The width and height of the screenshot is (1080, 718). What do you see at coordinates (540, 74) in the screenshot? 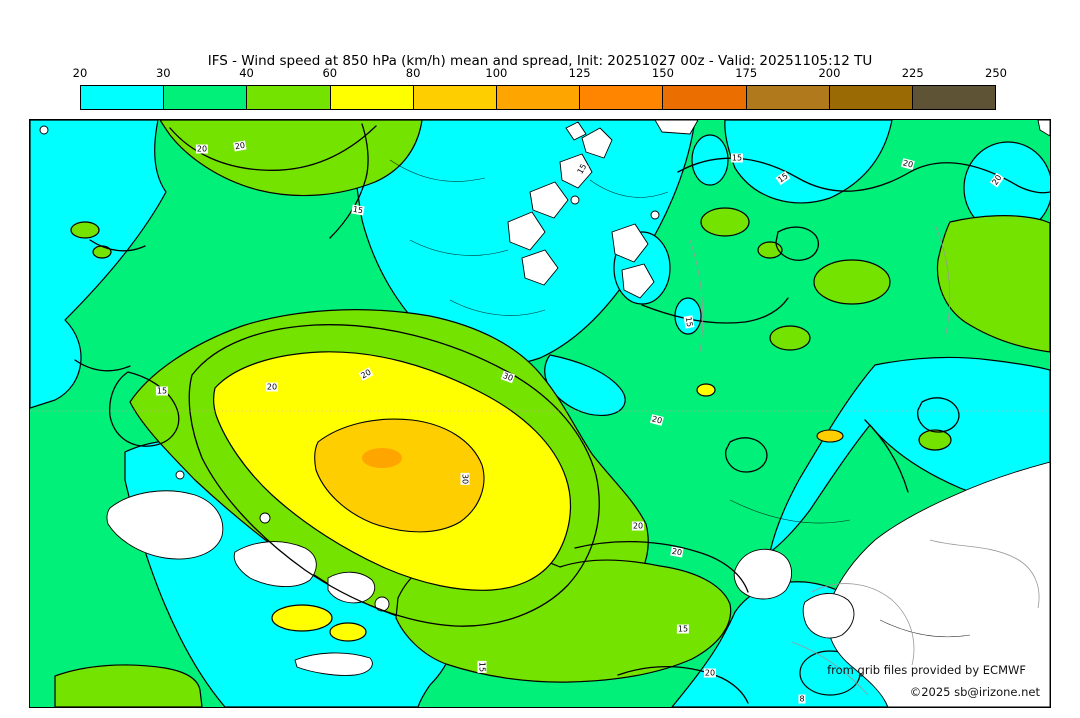
I see `colorbar-tick-labels: 20 30 40 60 80 100 125 150 175 200 225 250` at bounding box center [540, 74].